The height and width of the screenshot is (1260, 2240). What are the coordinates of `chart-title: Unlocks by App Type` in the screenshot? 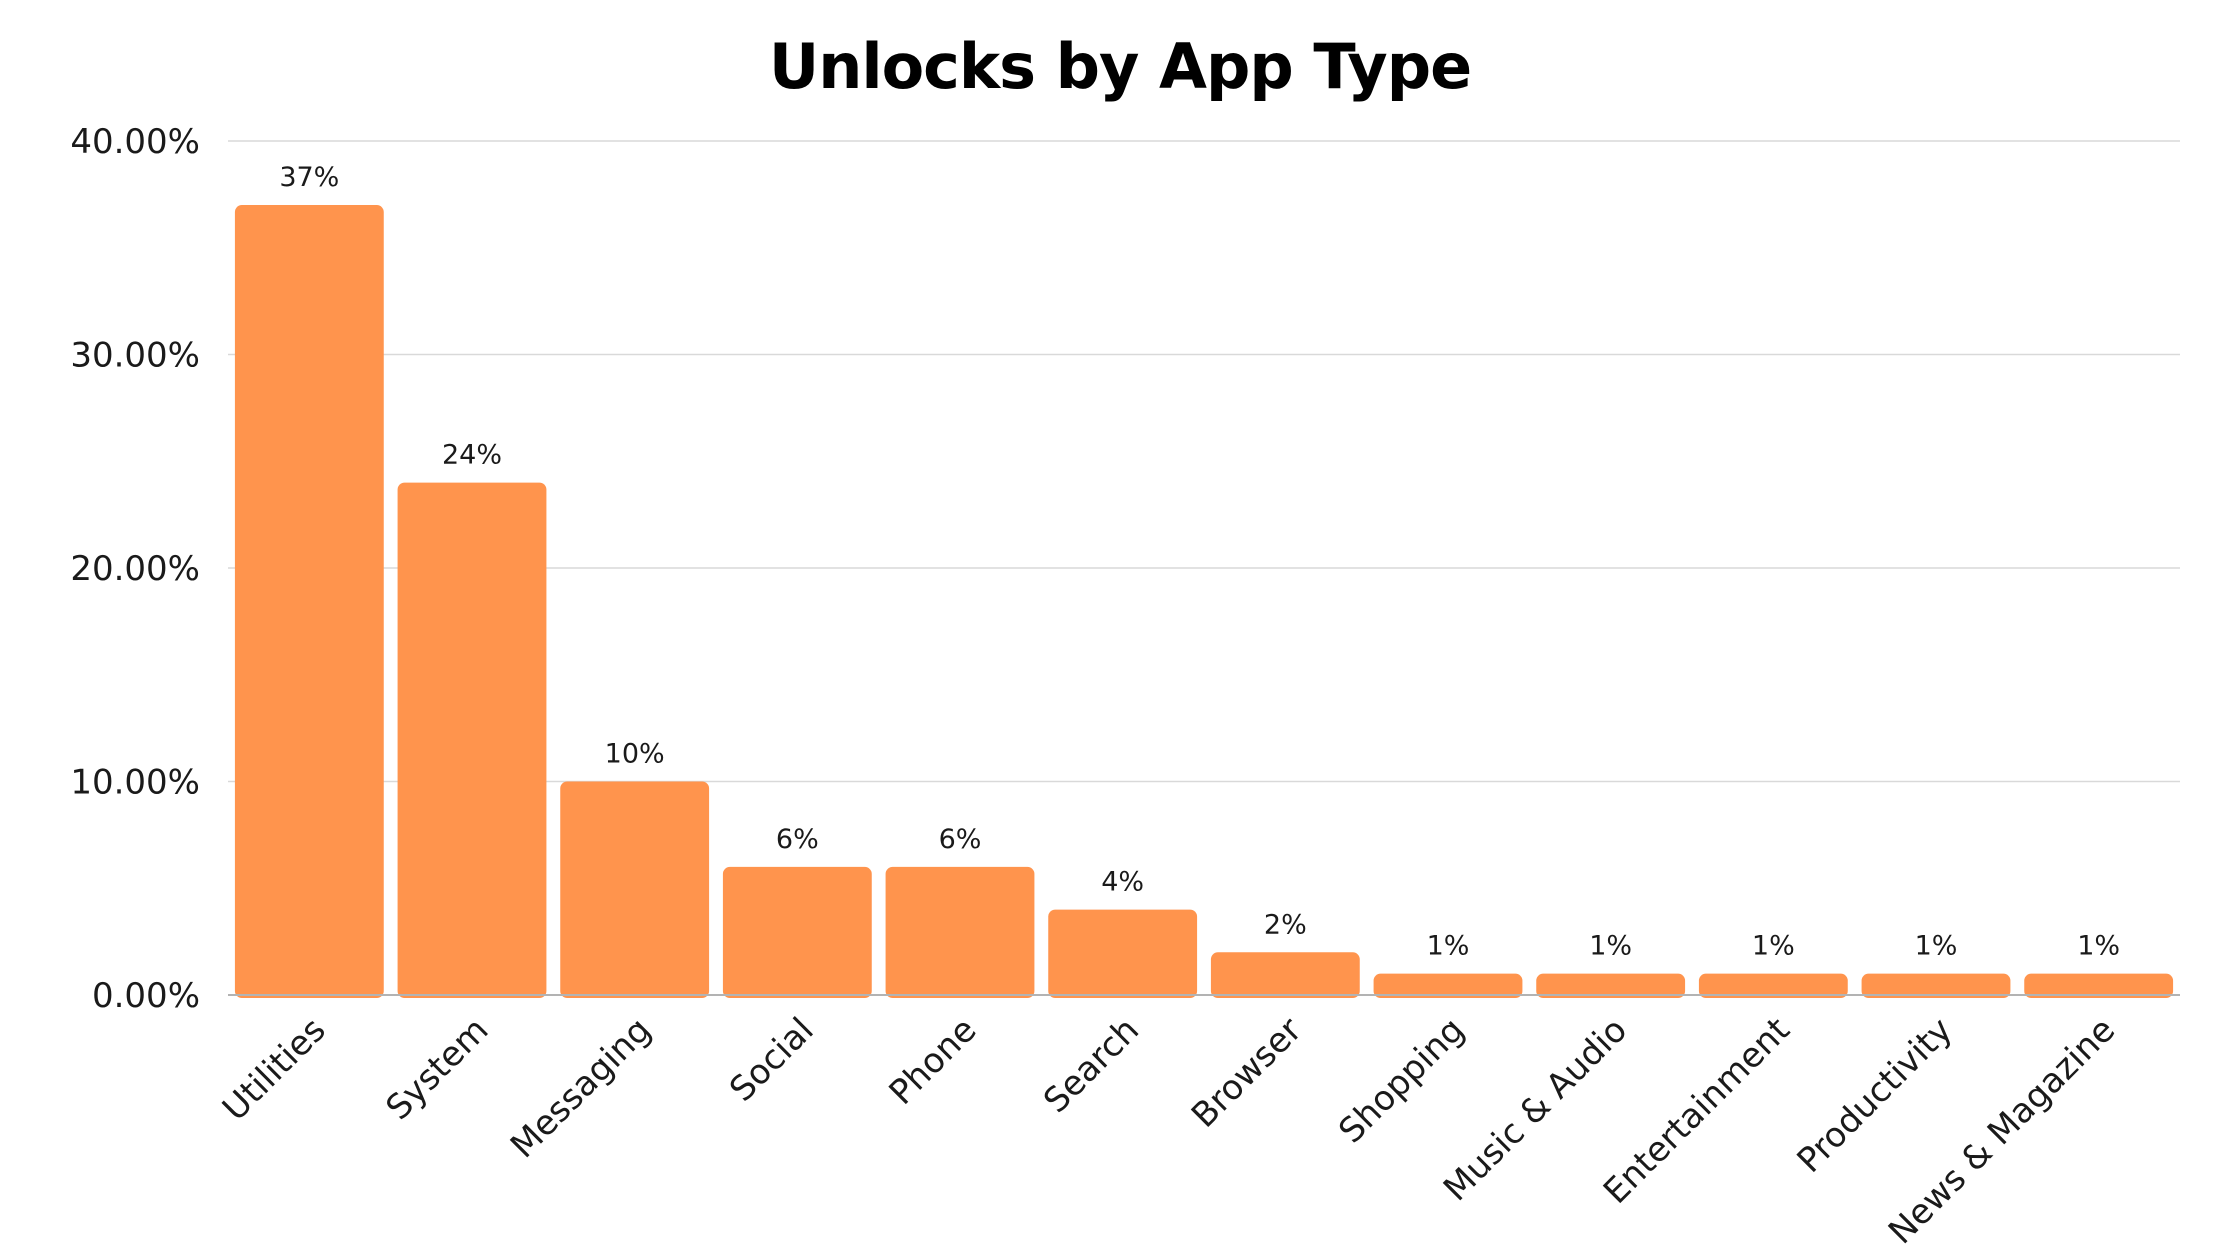 It's located at (1120, 66).